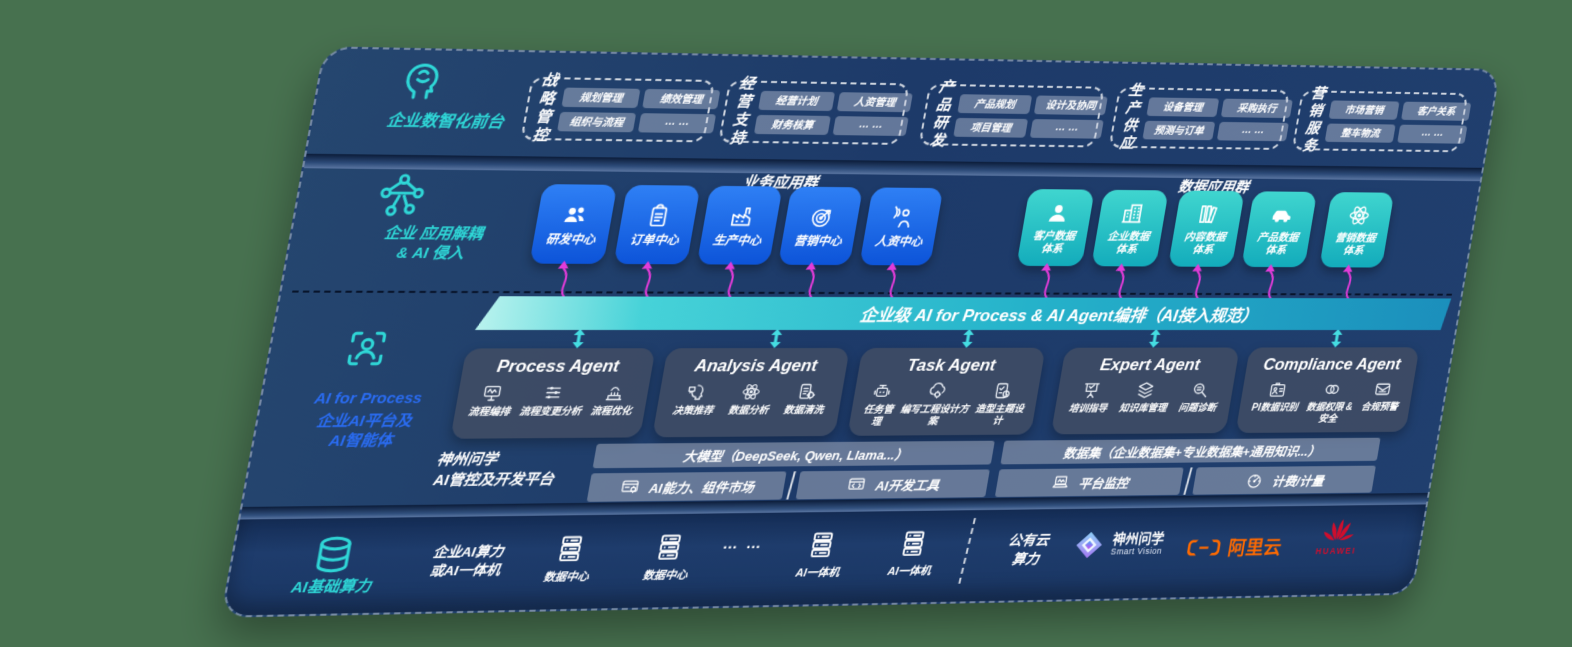  What do you see at coordinates (807, 391) in the screenshot?
I see `doc-gear-icon` at bounding box center [807, 391].